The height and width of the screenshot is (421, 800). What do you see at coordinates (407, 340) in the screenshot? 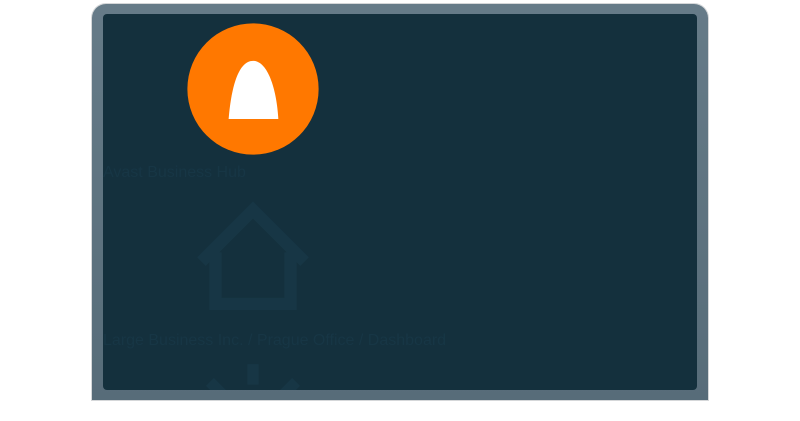
I see `breadcrumb-current: Dashboard` at bounding box center [407, 340].